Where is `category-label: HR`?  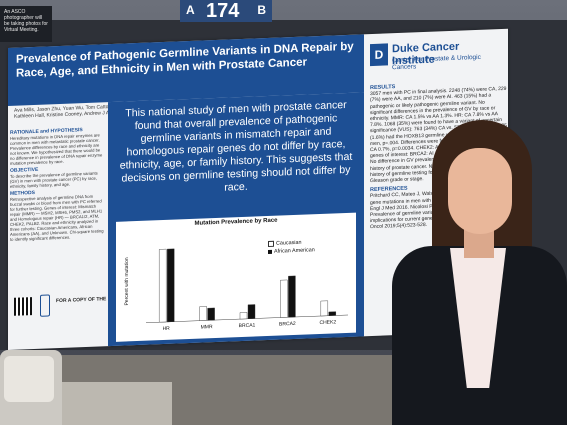 category-label: HR is located at coordinates (167, 329).